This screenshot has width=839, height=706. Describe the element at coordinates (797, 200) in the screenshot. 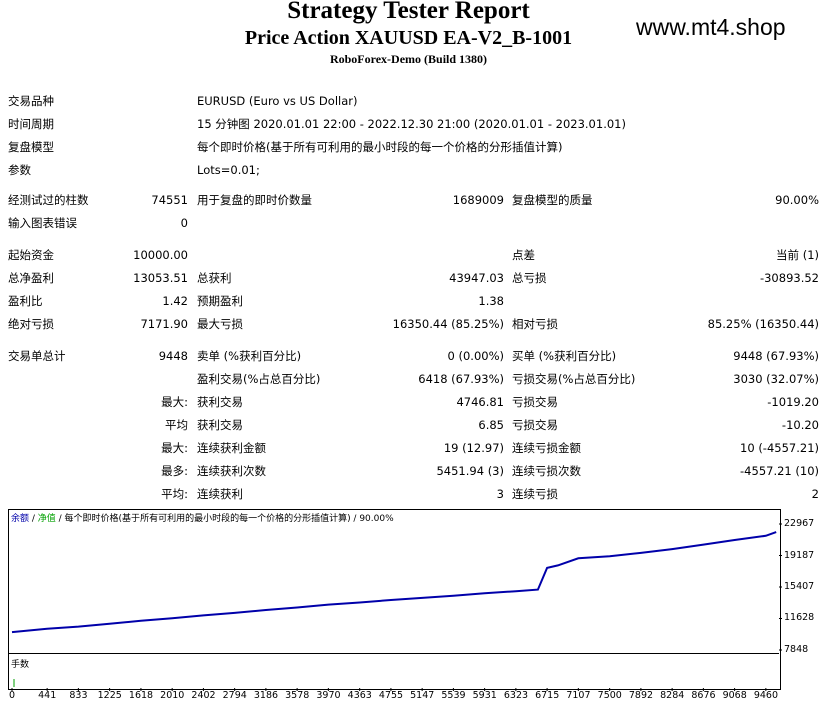

I see `quality-value: 90.00%` at that location.